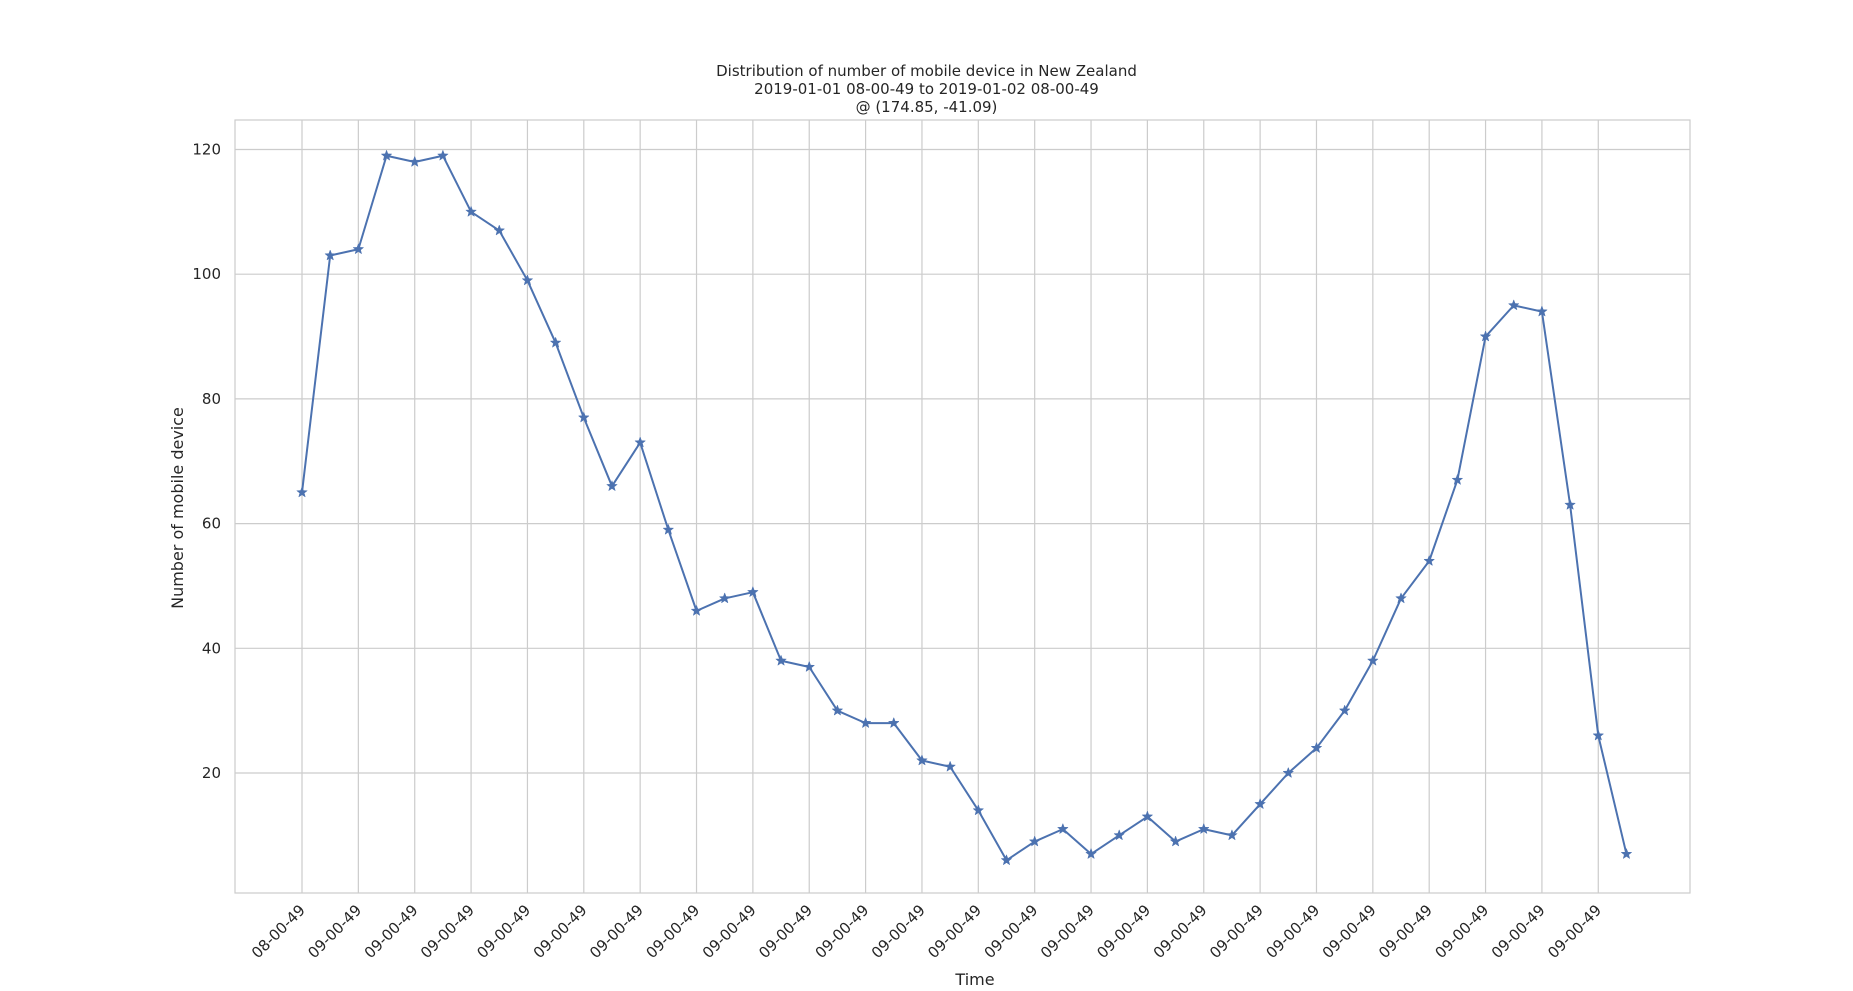  I want to click on chart-title-line-3: @ (174.85, -41.09), so click(926, 107).